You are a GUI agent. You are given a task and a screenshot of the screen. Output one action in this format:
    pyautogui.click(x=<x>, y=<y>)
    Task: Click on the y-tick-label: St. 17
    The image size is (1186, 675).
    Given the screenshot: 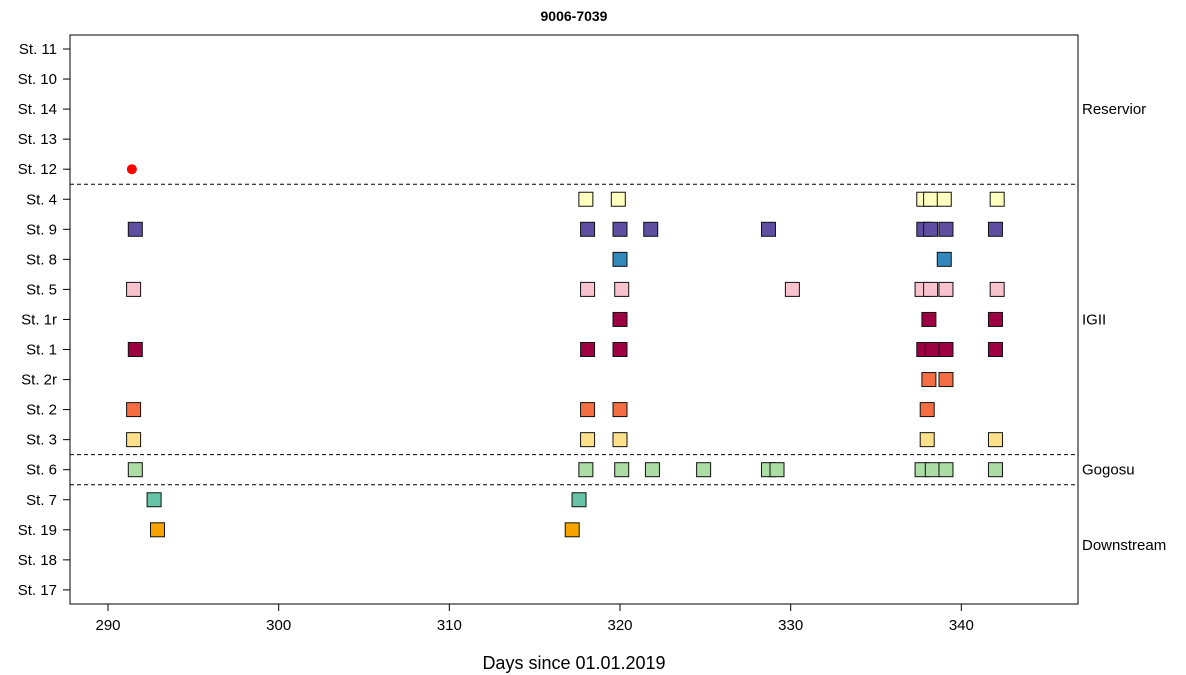 What is the action you would take?
    pyautogui.click(x=37, y=590)
    